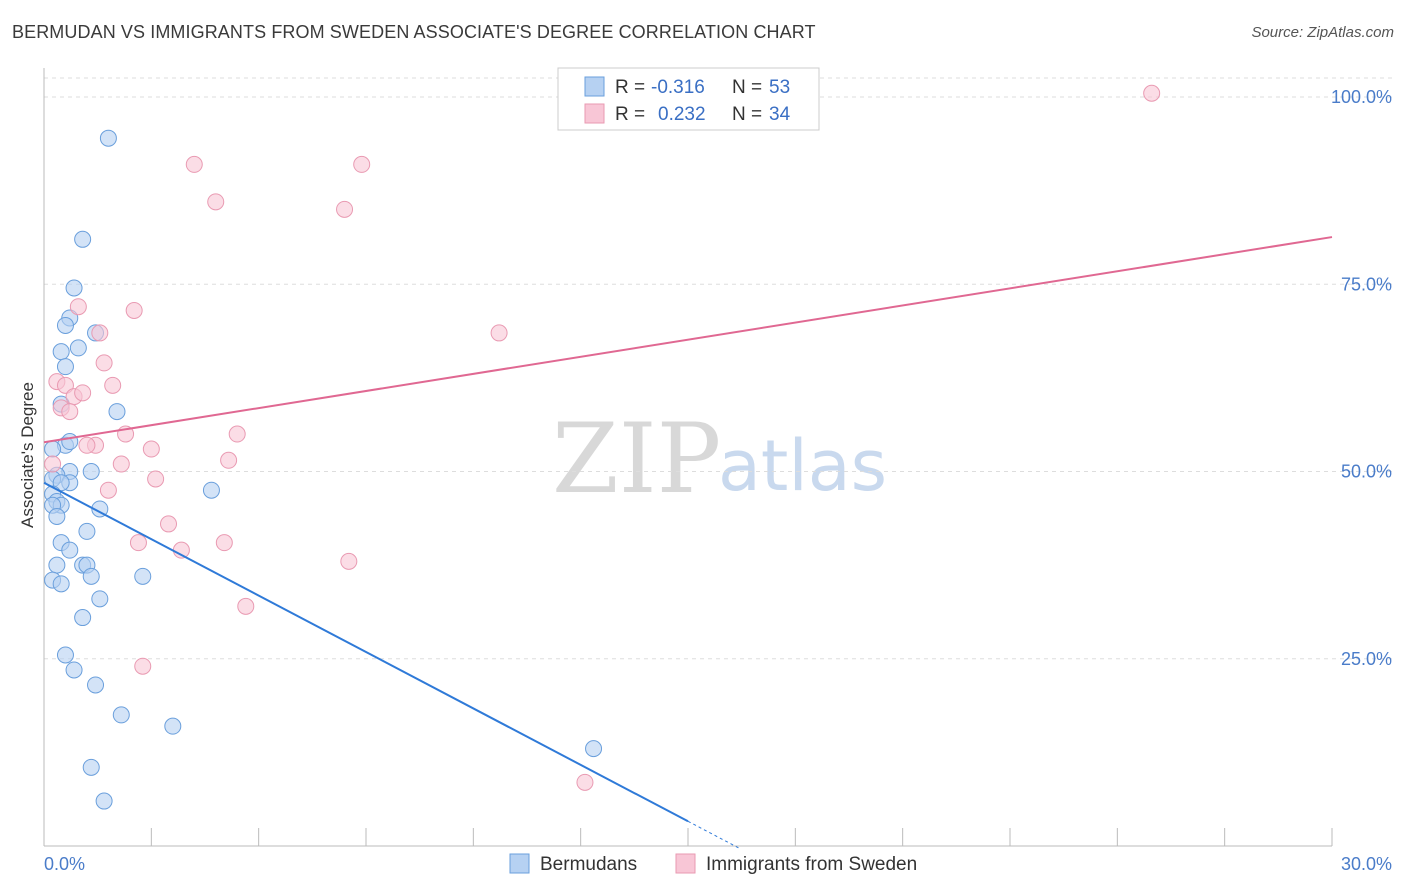  I want to click on series-legend: Bermudans Immigrants from Sweden, so click(713, 864).